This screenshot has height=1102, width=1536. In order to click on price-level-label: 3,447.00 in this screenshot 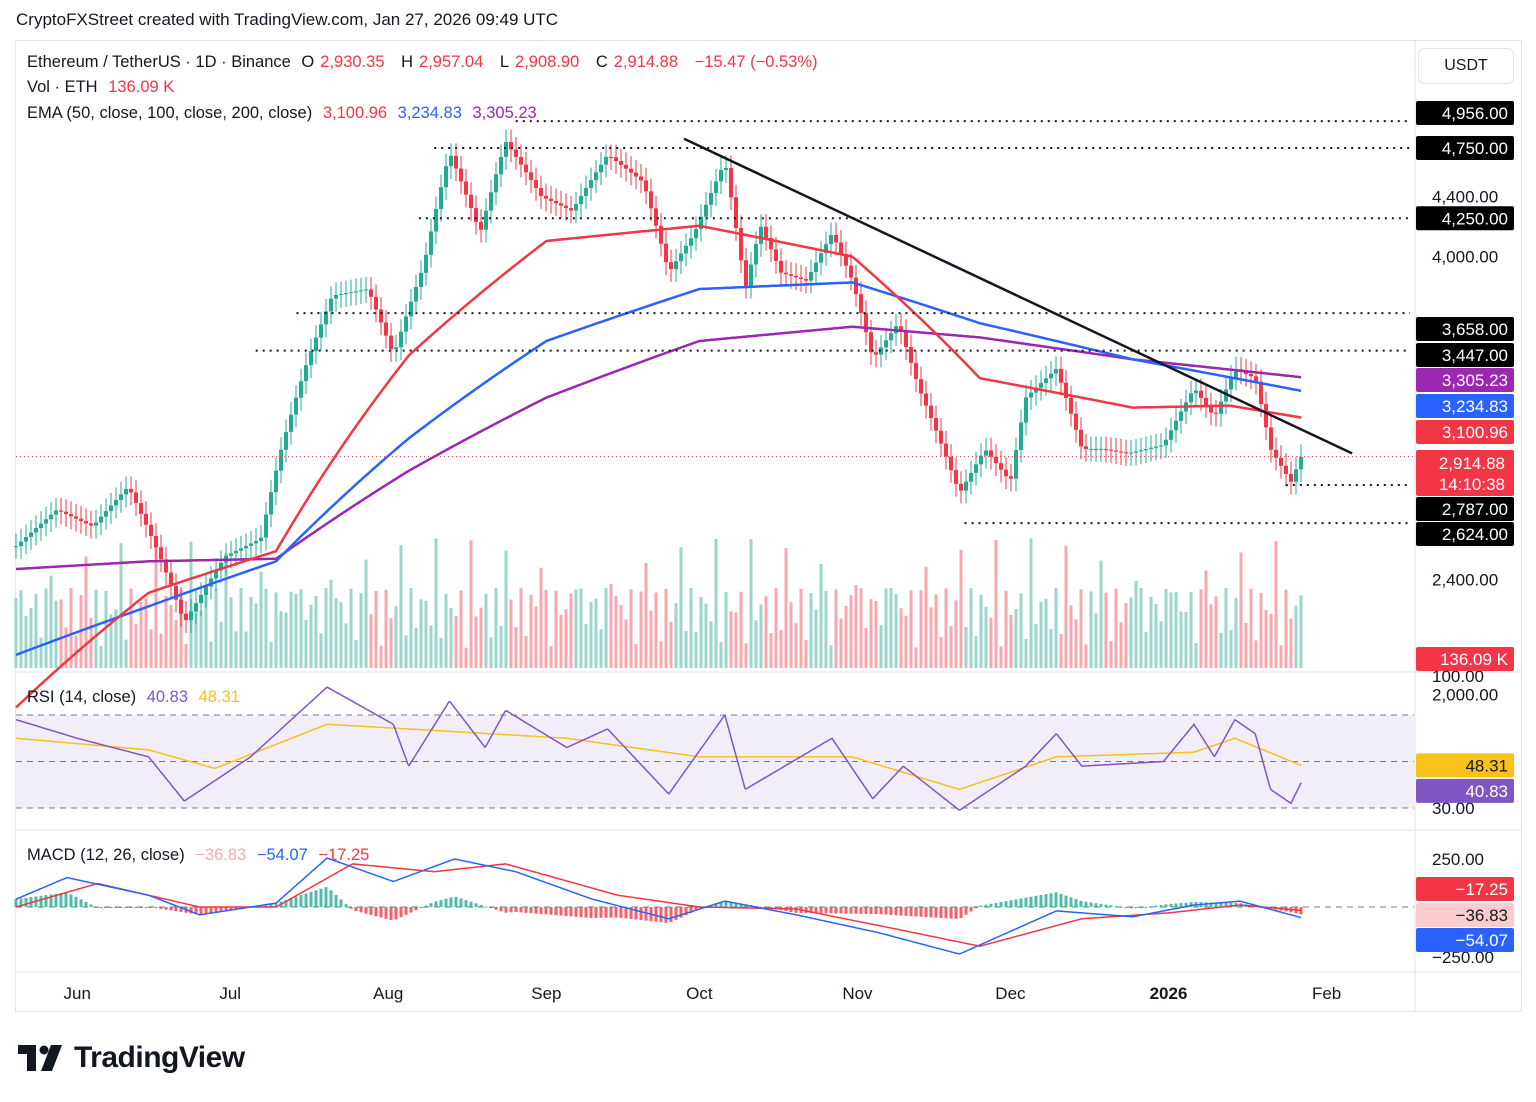, I will do `click(1475, 355)`.